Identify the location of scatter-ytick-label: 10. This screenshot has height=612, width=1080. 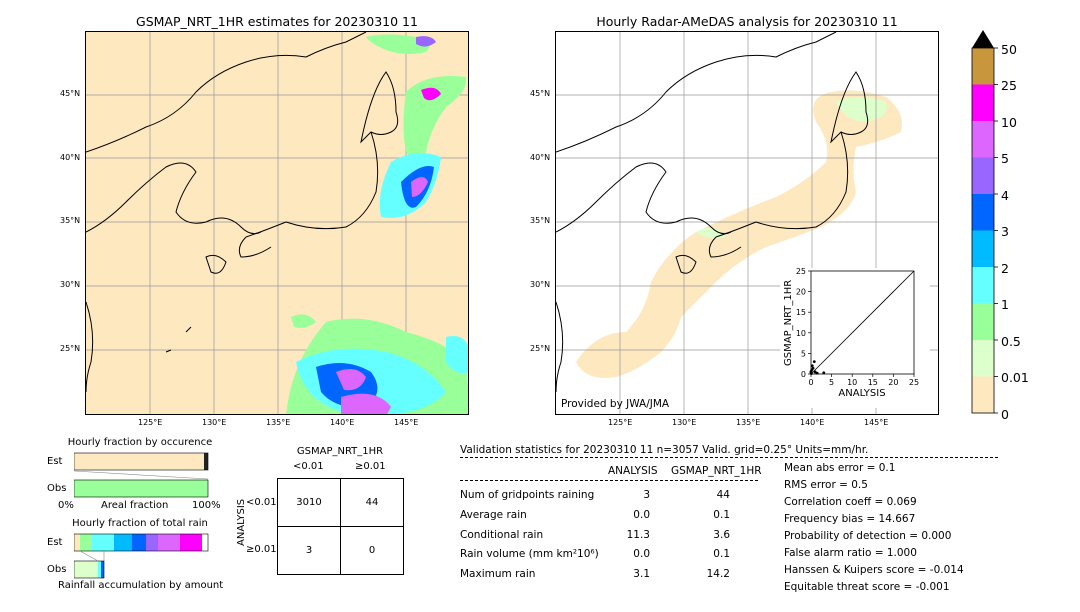
(801, 333).